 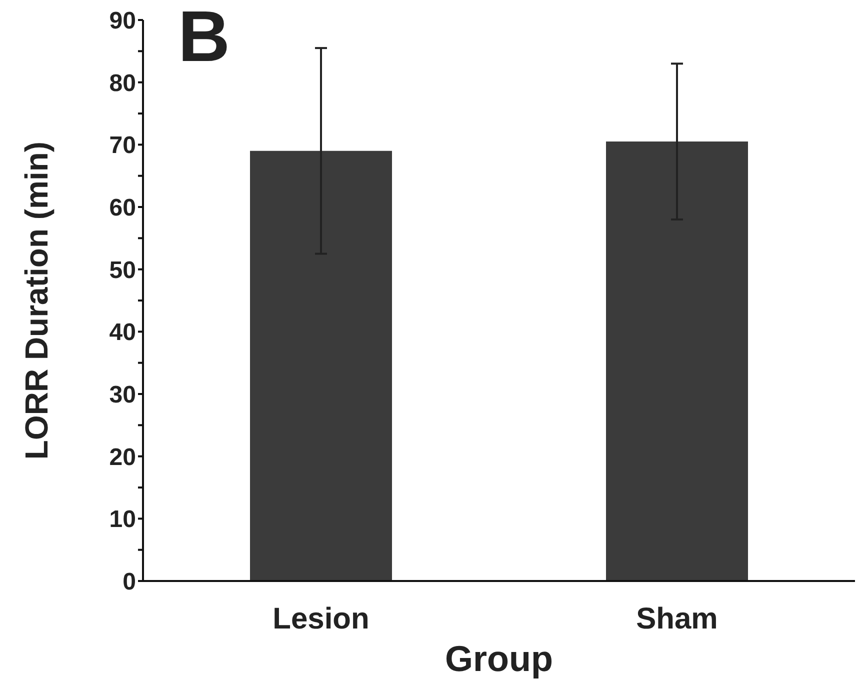 What do you see at coordinates (122, 83) in the screenshot?
I see `y-tick-label: 80` at bounding box center [122, 83].